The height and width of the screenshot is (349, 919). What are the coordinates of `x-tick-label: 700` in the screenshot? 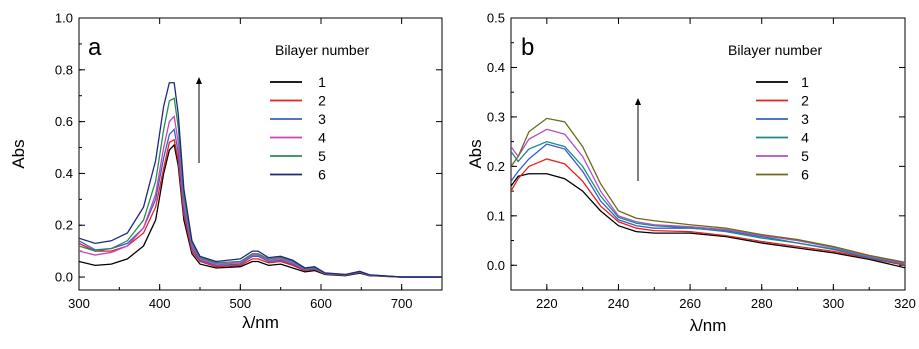 It's located at (402, 303).